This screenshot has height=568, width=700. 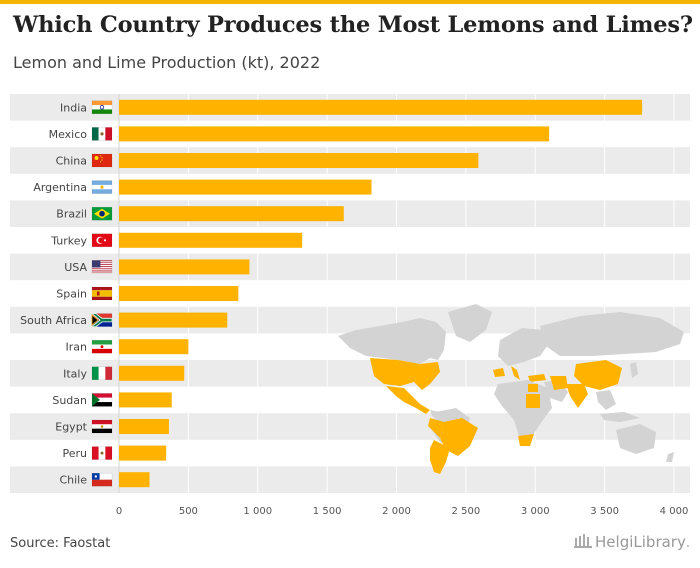 I want to click on map-new-zealand, so click(x=670, y=457).